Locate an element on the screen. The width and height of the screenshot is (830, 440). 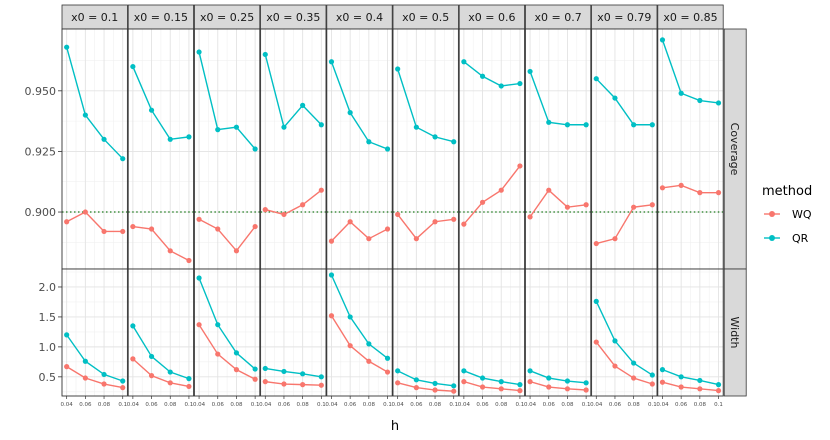
y-tick-label: 0.950 is located at coordinates (41, 91).